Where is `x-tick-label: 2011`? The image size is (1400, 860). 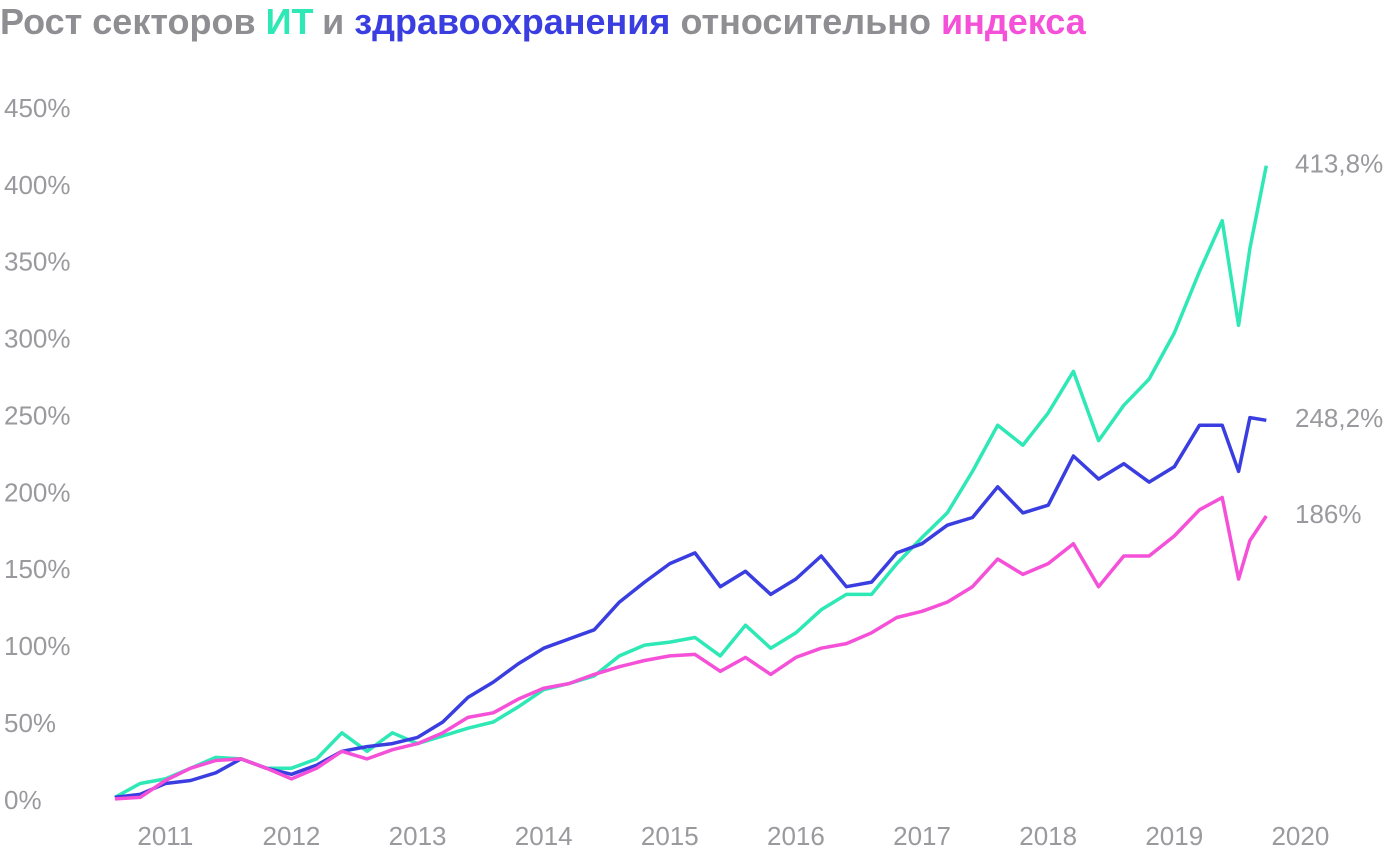
x-tick-label: 2011 is located at coordinates (165, 836).